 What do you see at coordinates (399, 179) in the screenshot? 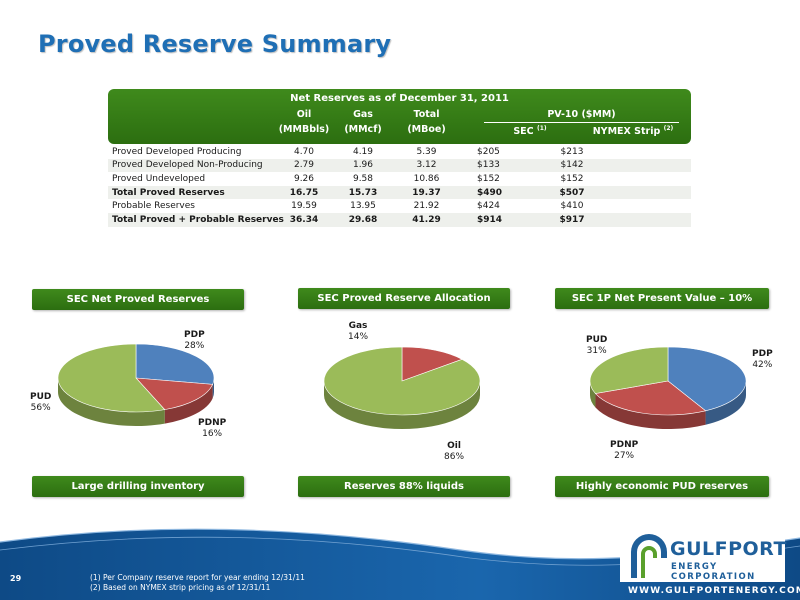
I see `table-row: Proved Undeveloped 9.26 9.58 10.86 $152 $152` at bounding box center [399, 179].